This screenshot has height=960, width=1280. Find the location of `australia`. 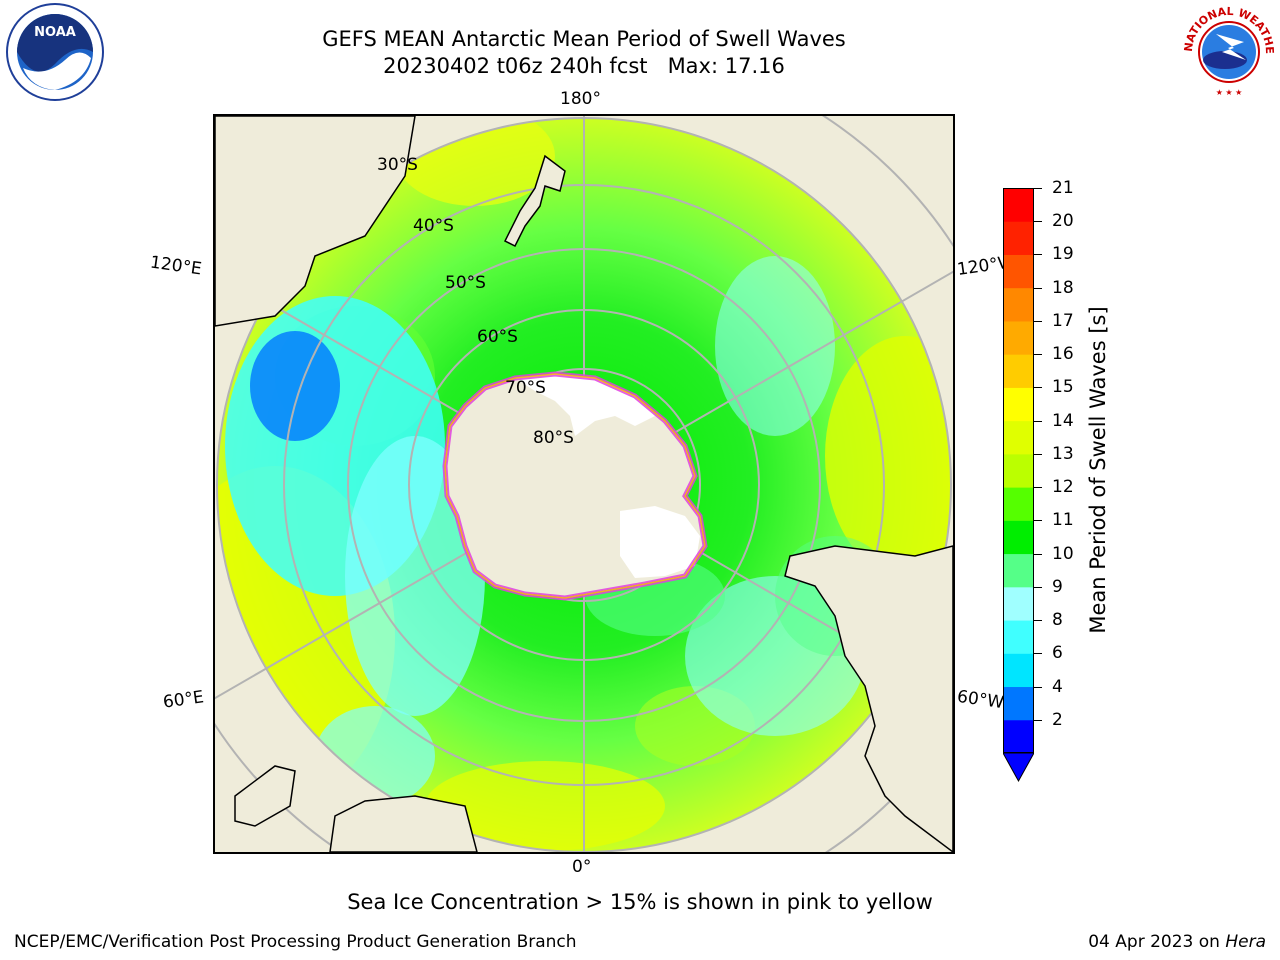

australia is located at coordinates (315, 221).